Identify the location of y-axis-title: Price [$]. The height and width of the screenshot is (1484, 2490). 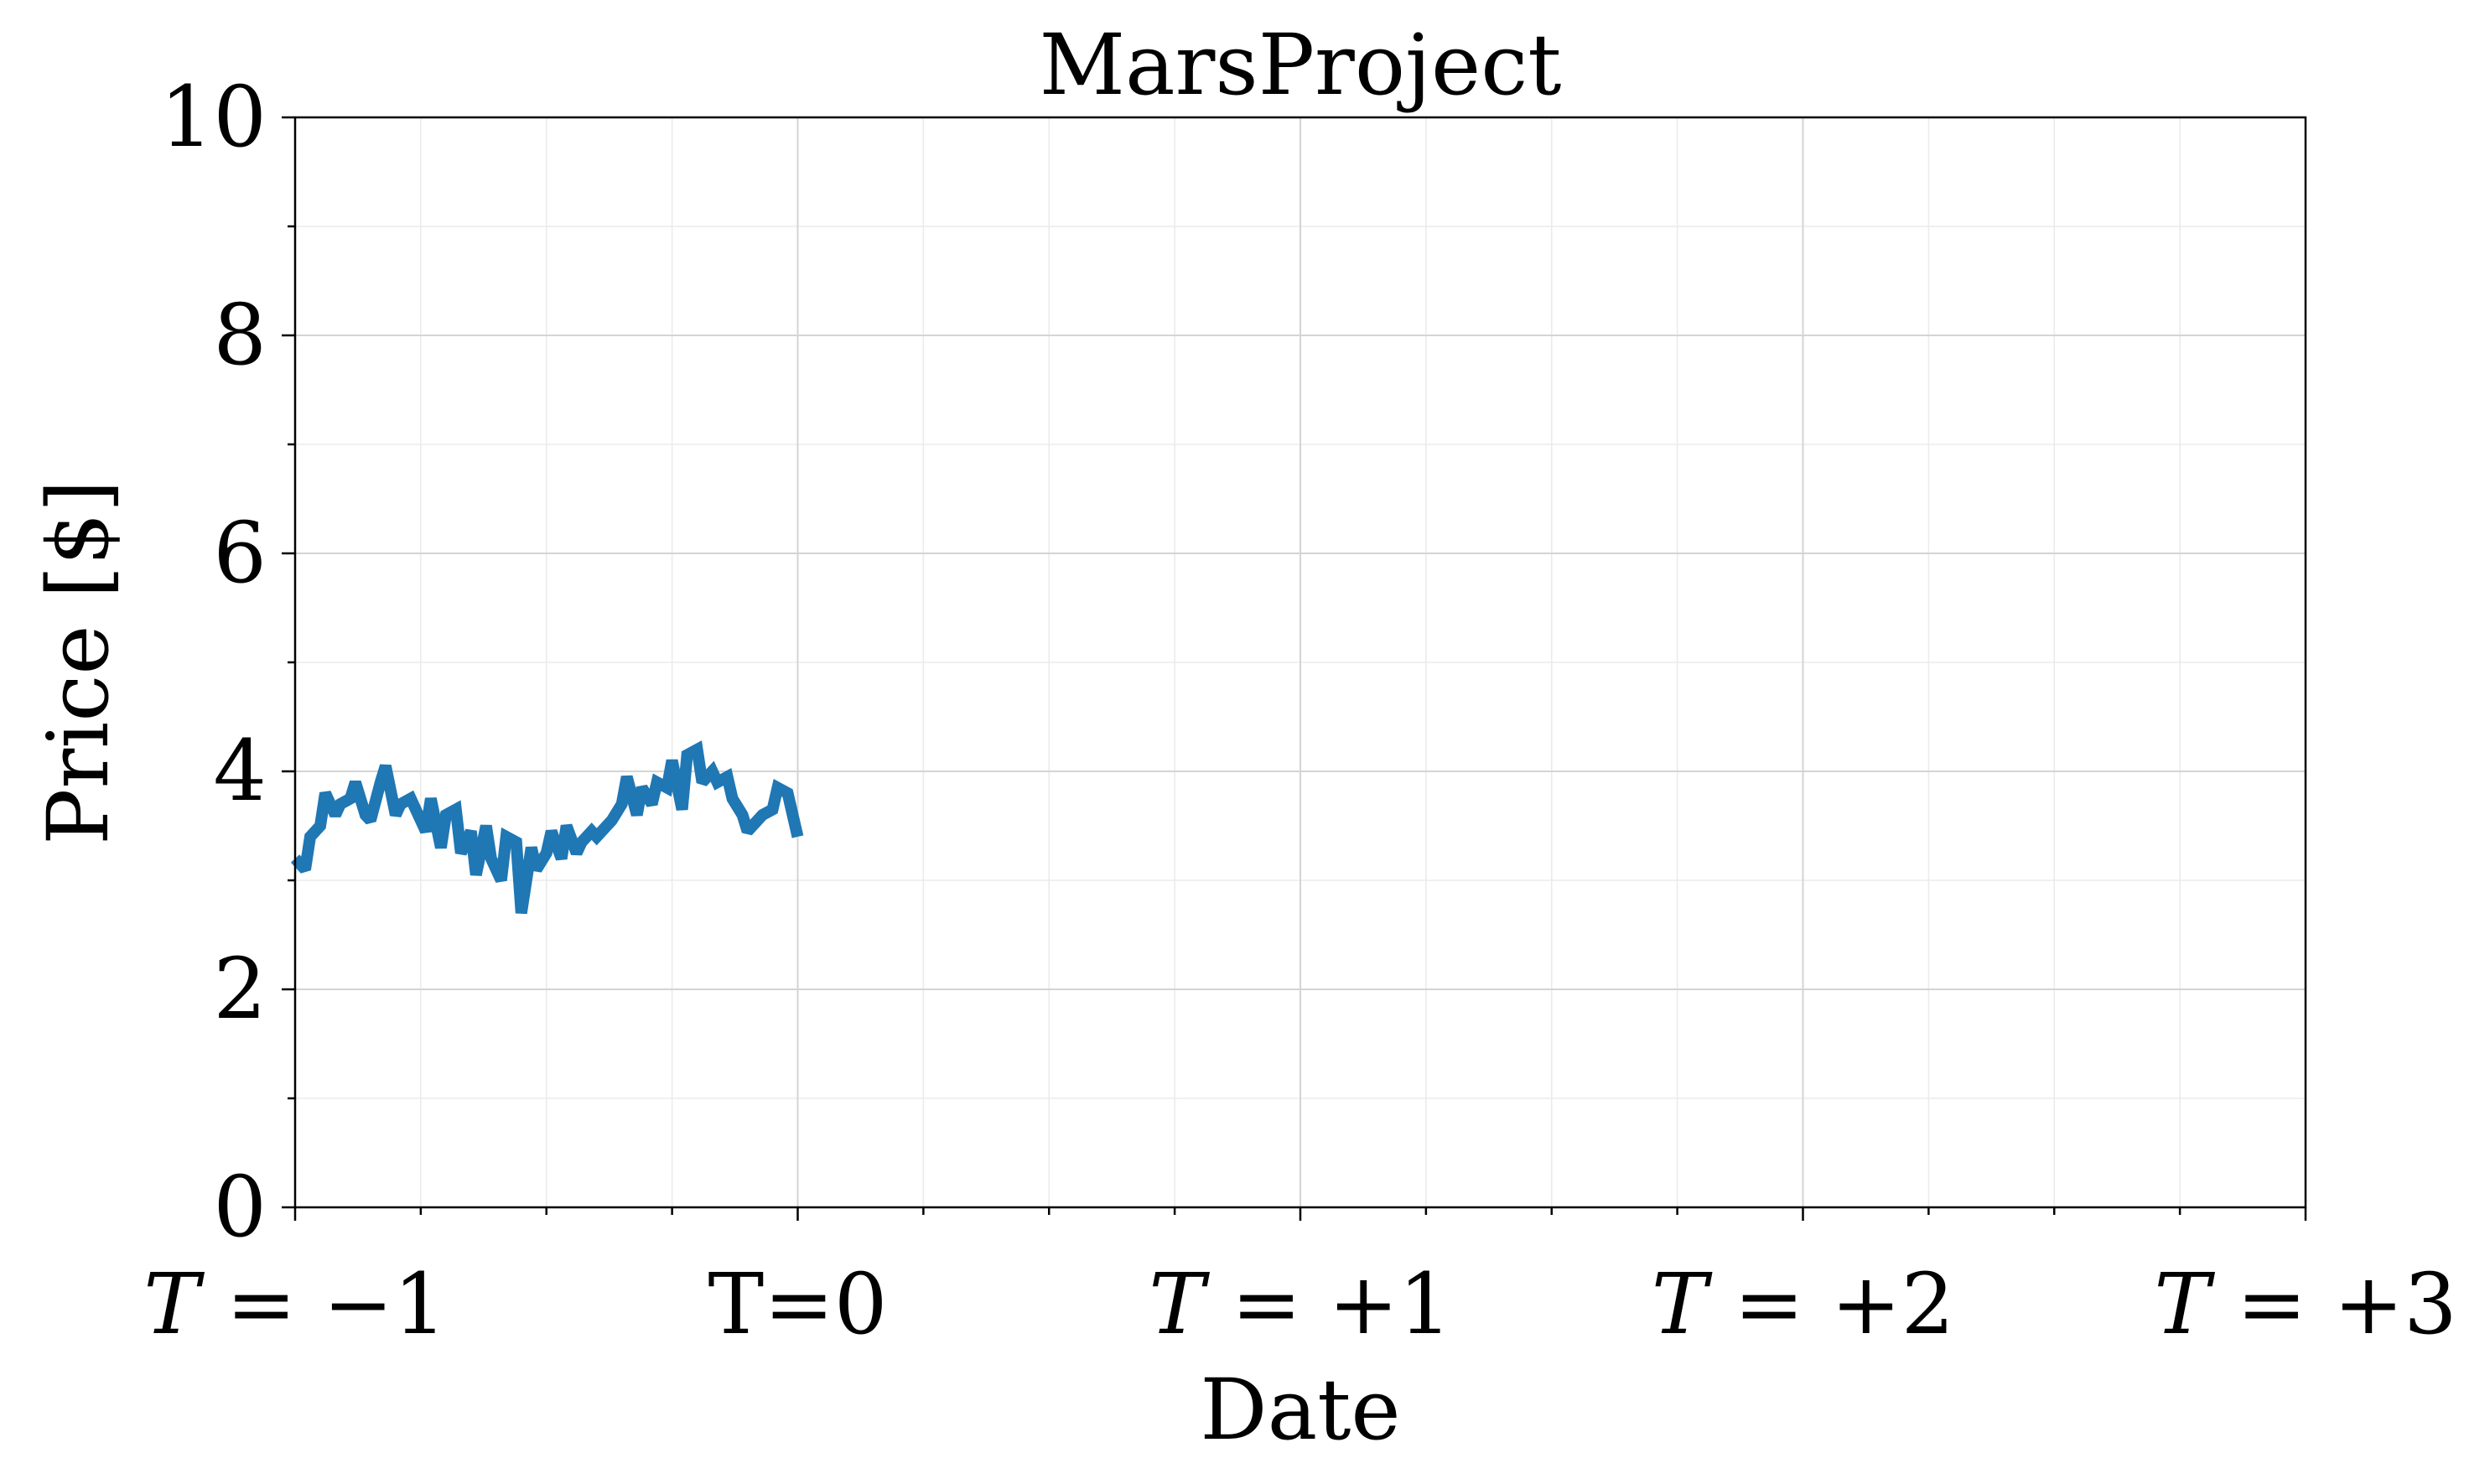
(78, 662).